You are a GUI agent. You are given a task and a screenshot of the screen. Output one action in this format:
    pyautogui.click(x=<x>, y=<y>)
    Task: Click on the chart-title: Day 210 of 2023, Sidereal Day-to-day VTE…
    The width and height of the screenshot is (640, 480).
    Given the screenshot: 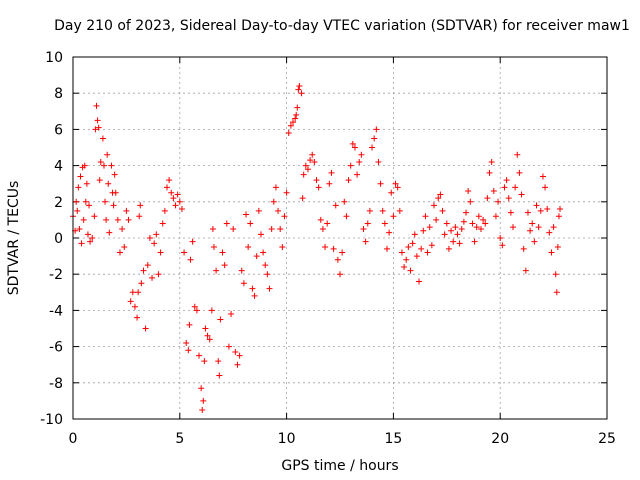 What is the action you would take?
    pyautogui.click(x=342, y=26)
    